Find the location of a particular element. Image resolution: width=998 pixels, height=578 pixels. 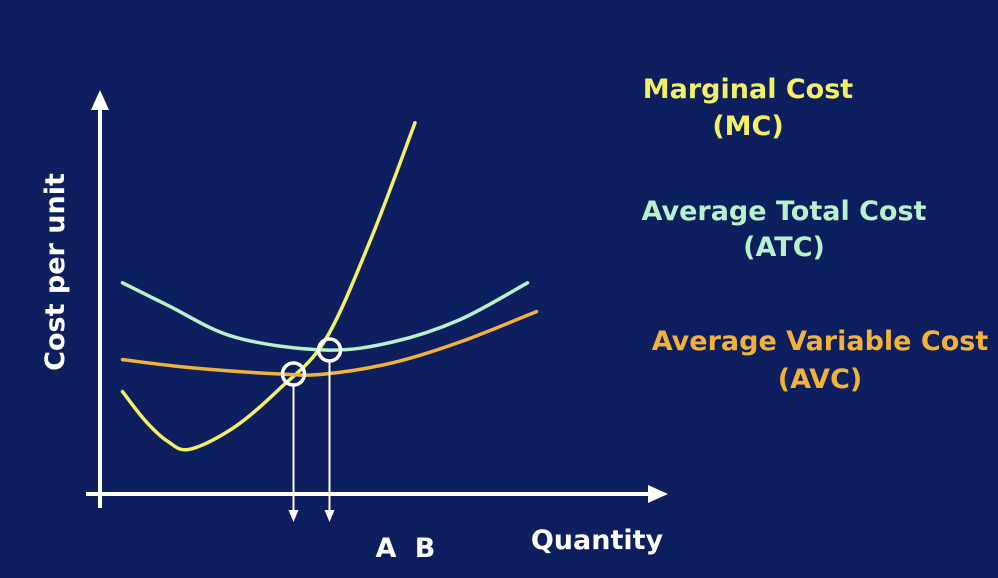

atc-curve is located at coordinates (325, 316).